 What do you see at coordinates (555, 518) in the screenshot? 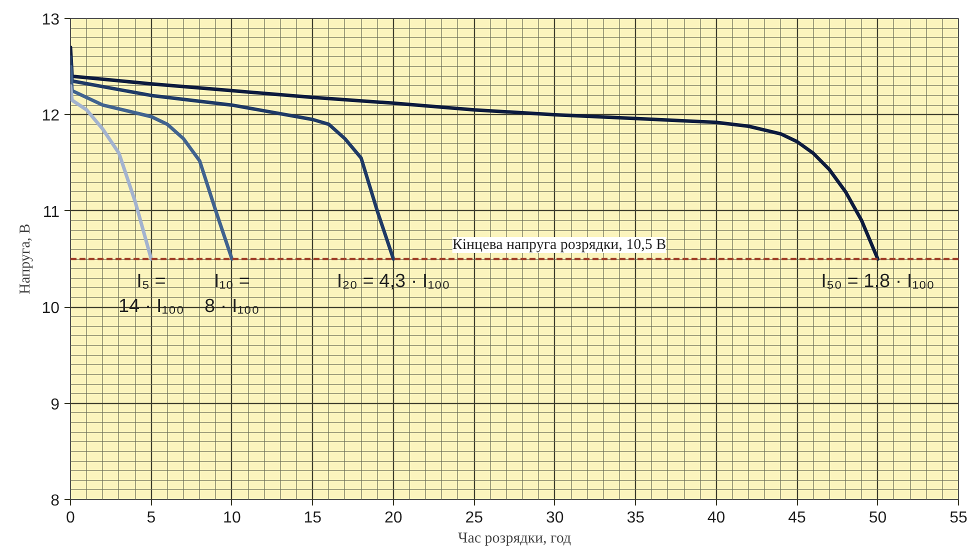
I see `x-tick-label: 30` at bounding box center [555, 518].